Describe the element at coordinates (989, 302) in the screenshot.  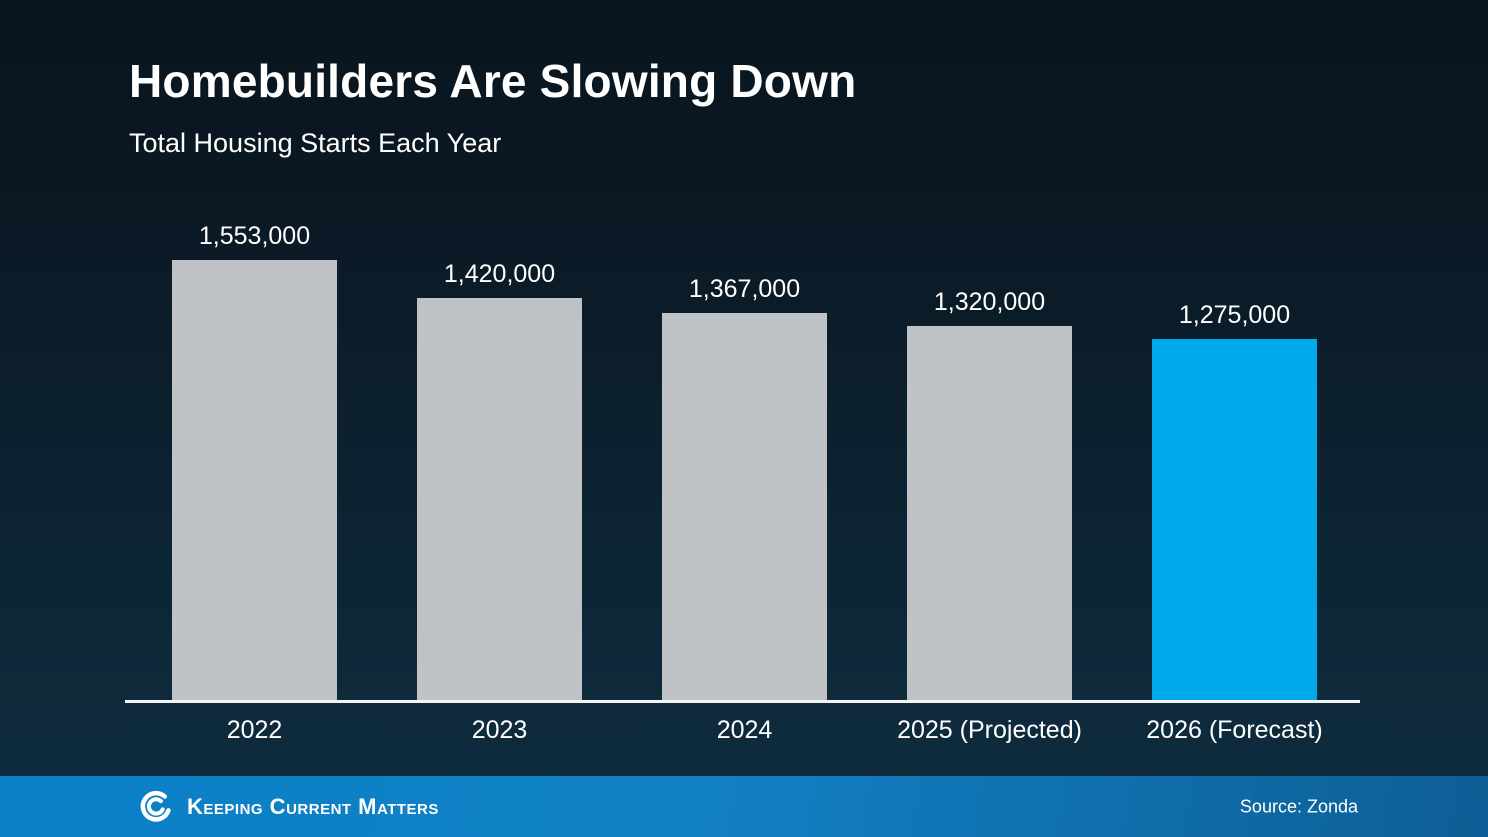
I see `bar-value-label-2025-projected: 1,320,000` at that location.